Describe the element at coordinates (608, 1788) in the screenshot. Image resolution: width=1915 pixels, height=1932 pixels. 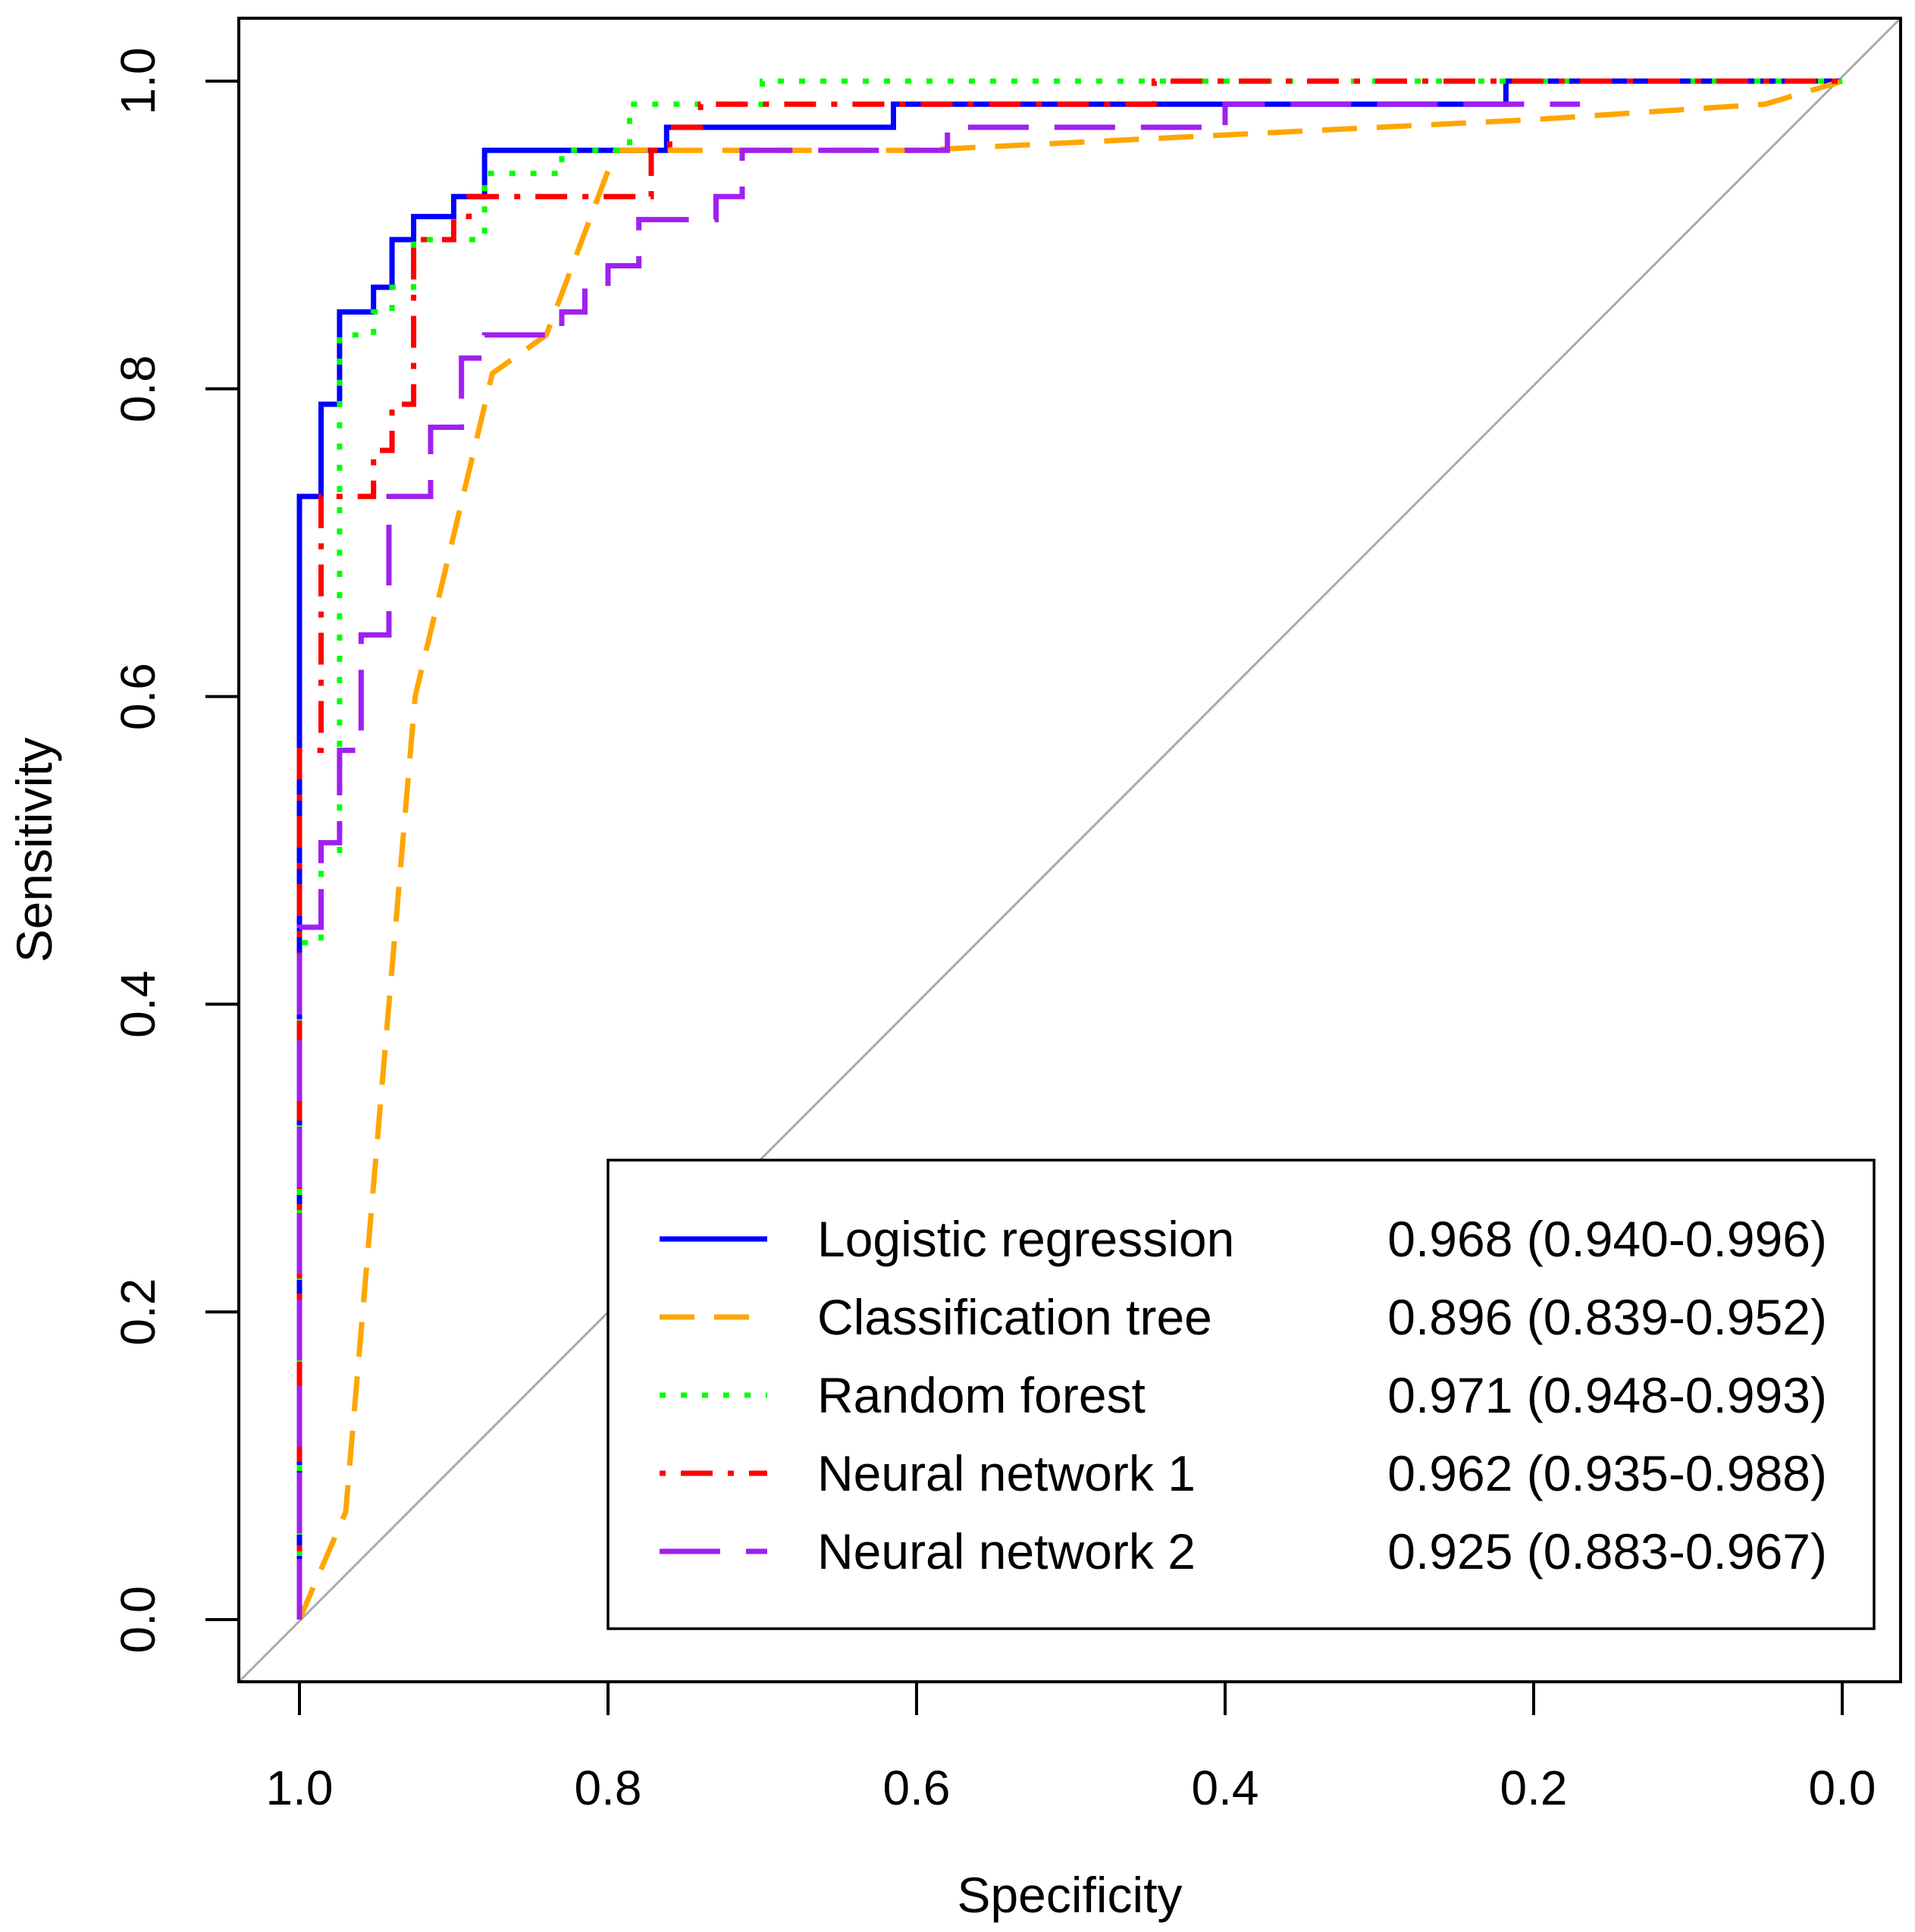
I see `x-tick-label: 0.8` at that location.